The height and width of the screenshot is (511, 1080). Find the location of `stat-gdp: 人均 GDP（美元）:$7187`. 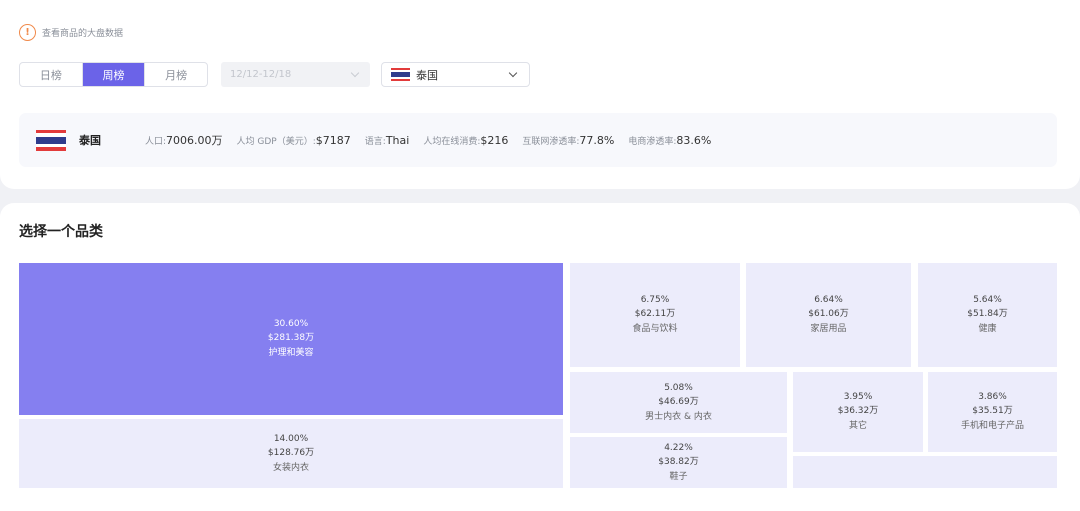

stat-gdp: 人均 GDP（美元）:$7187 is located at coordinates (293, 140).